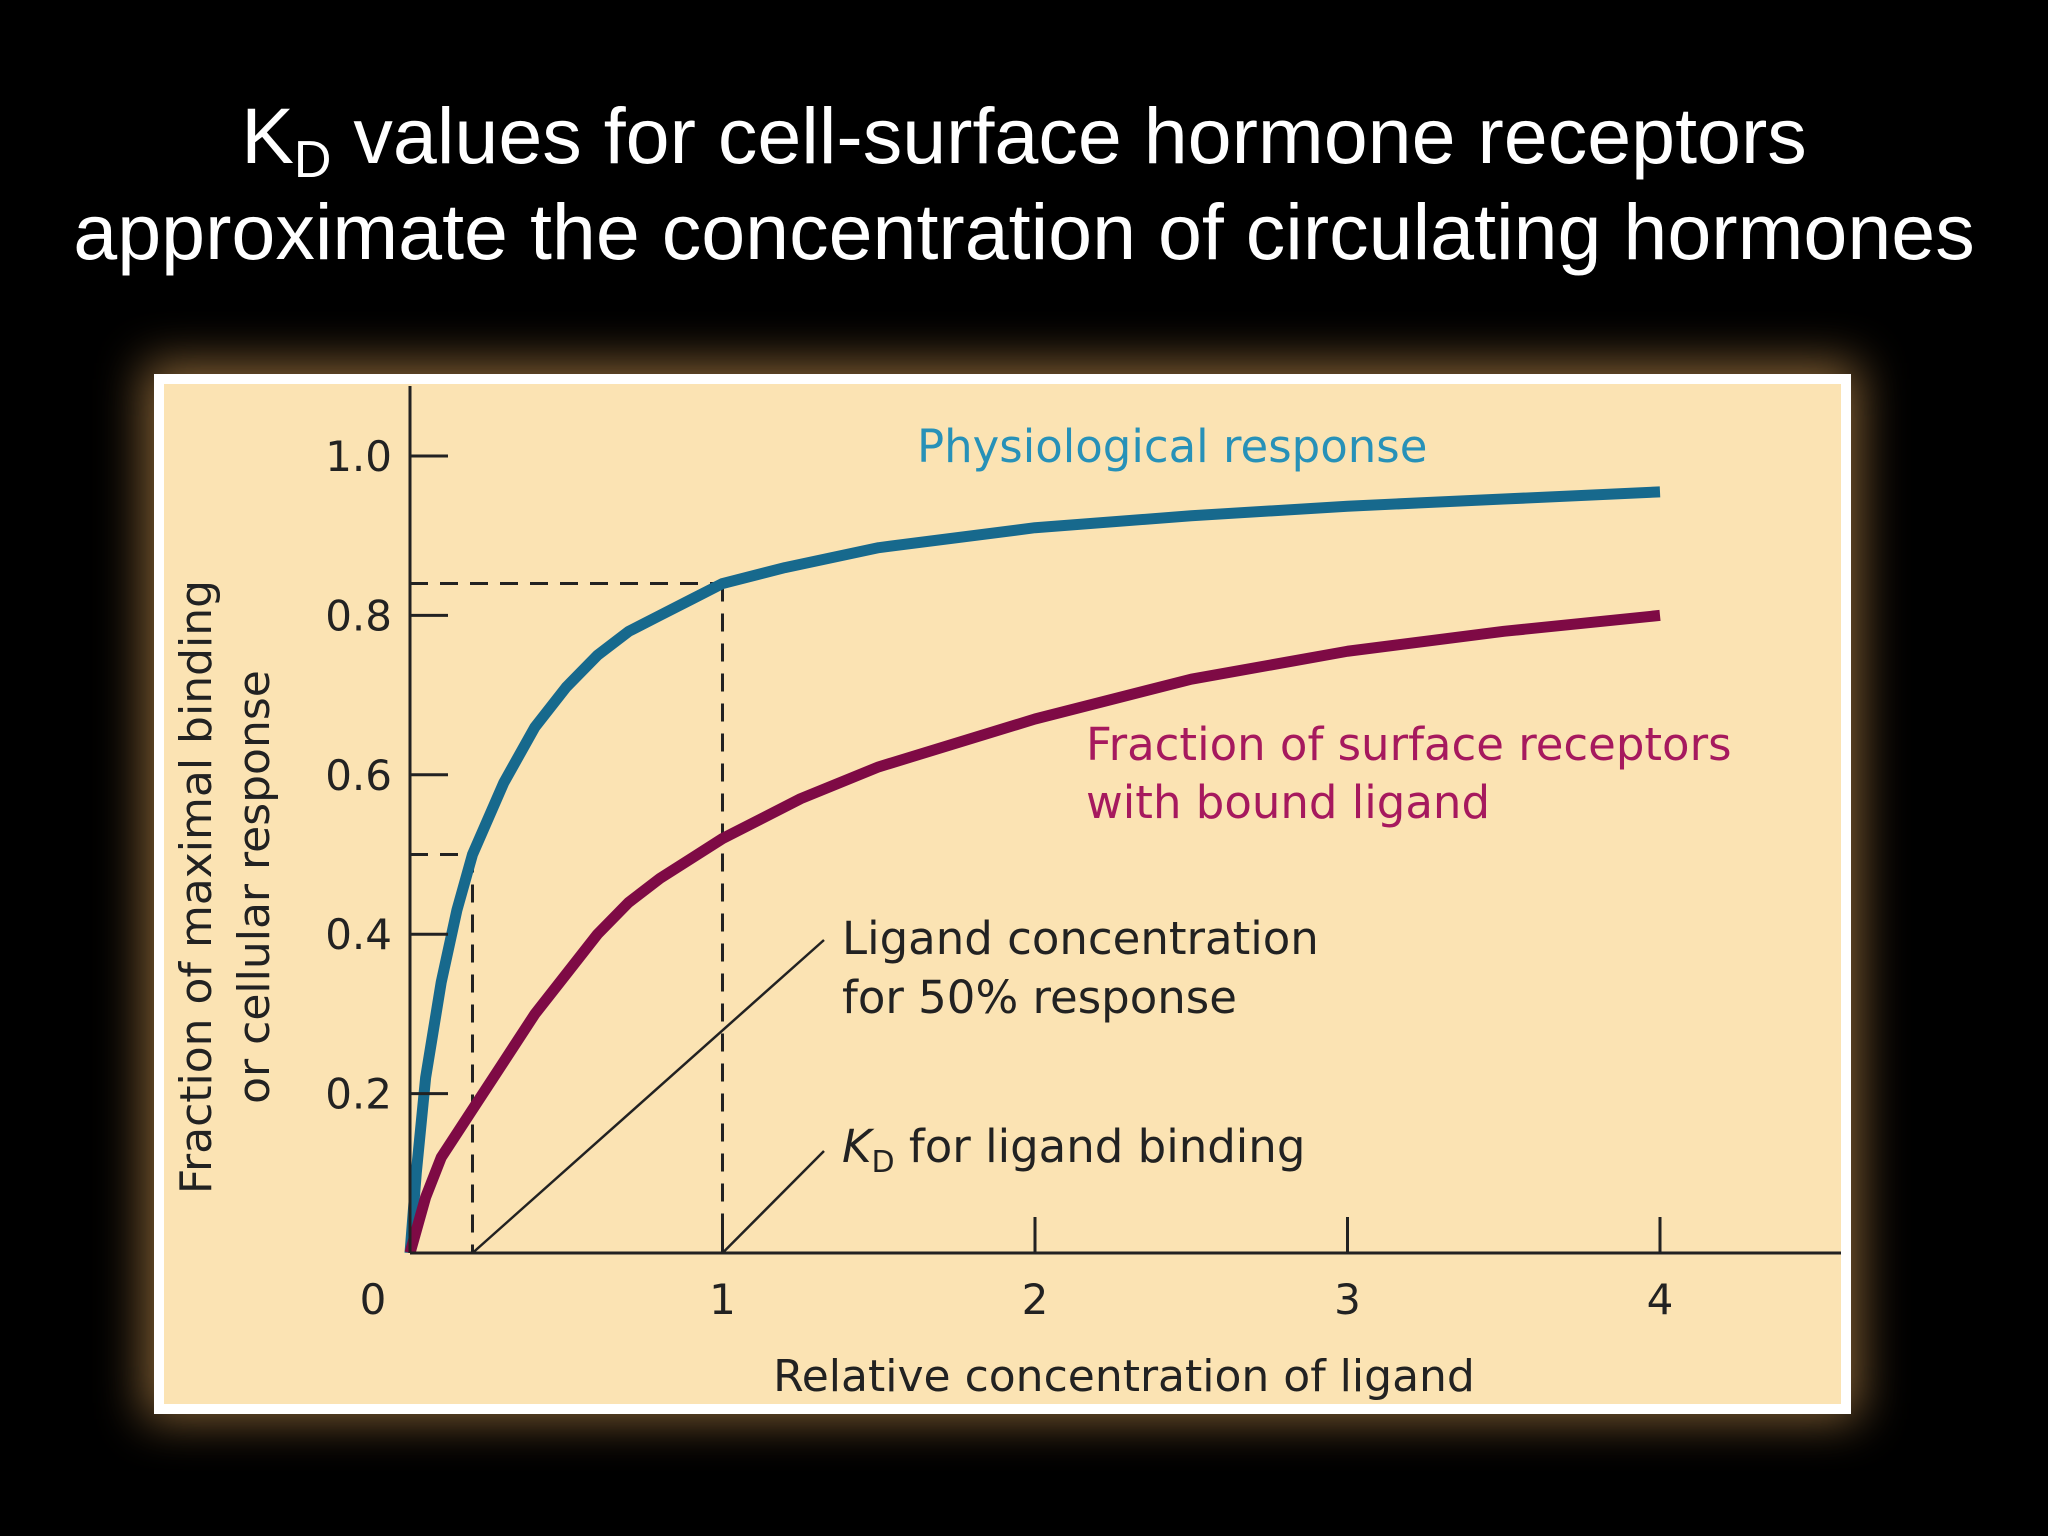 The width and height of the screenshot is (2048, 1536). Describe the element at coordinates (722, 1299) in the screenshot. I see `x-tick-label: 1` at that location.